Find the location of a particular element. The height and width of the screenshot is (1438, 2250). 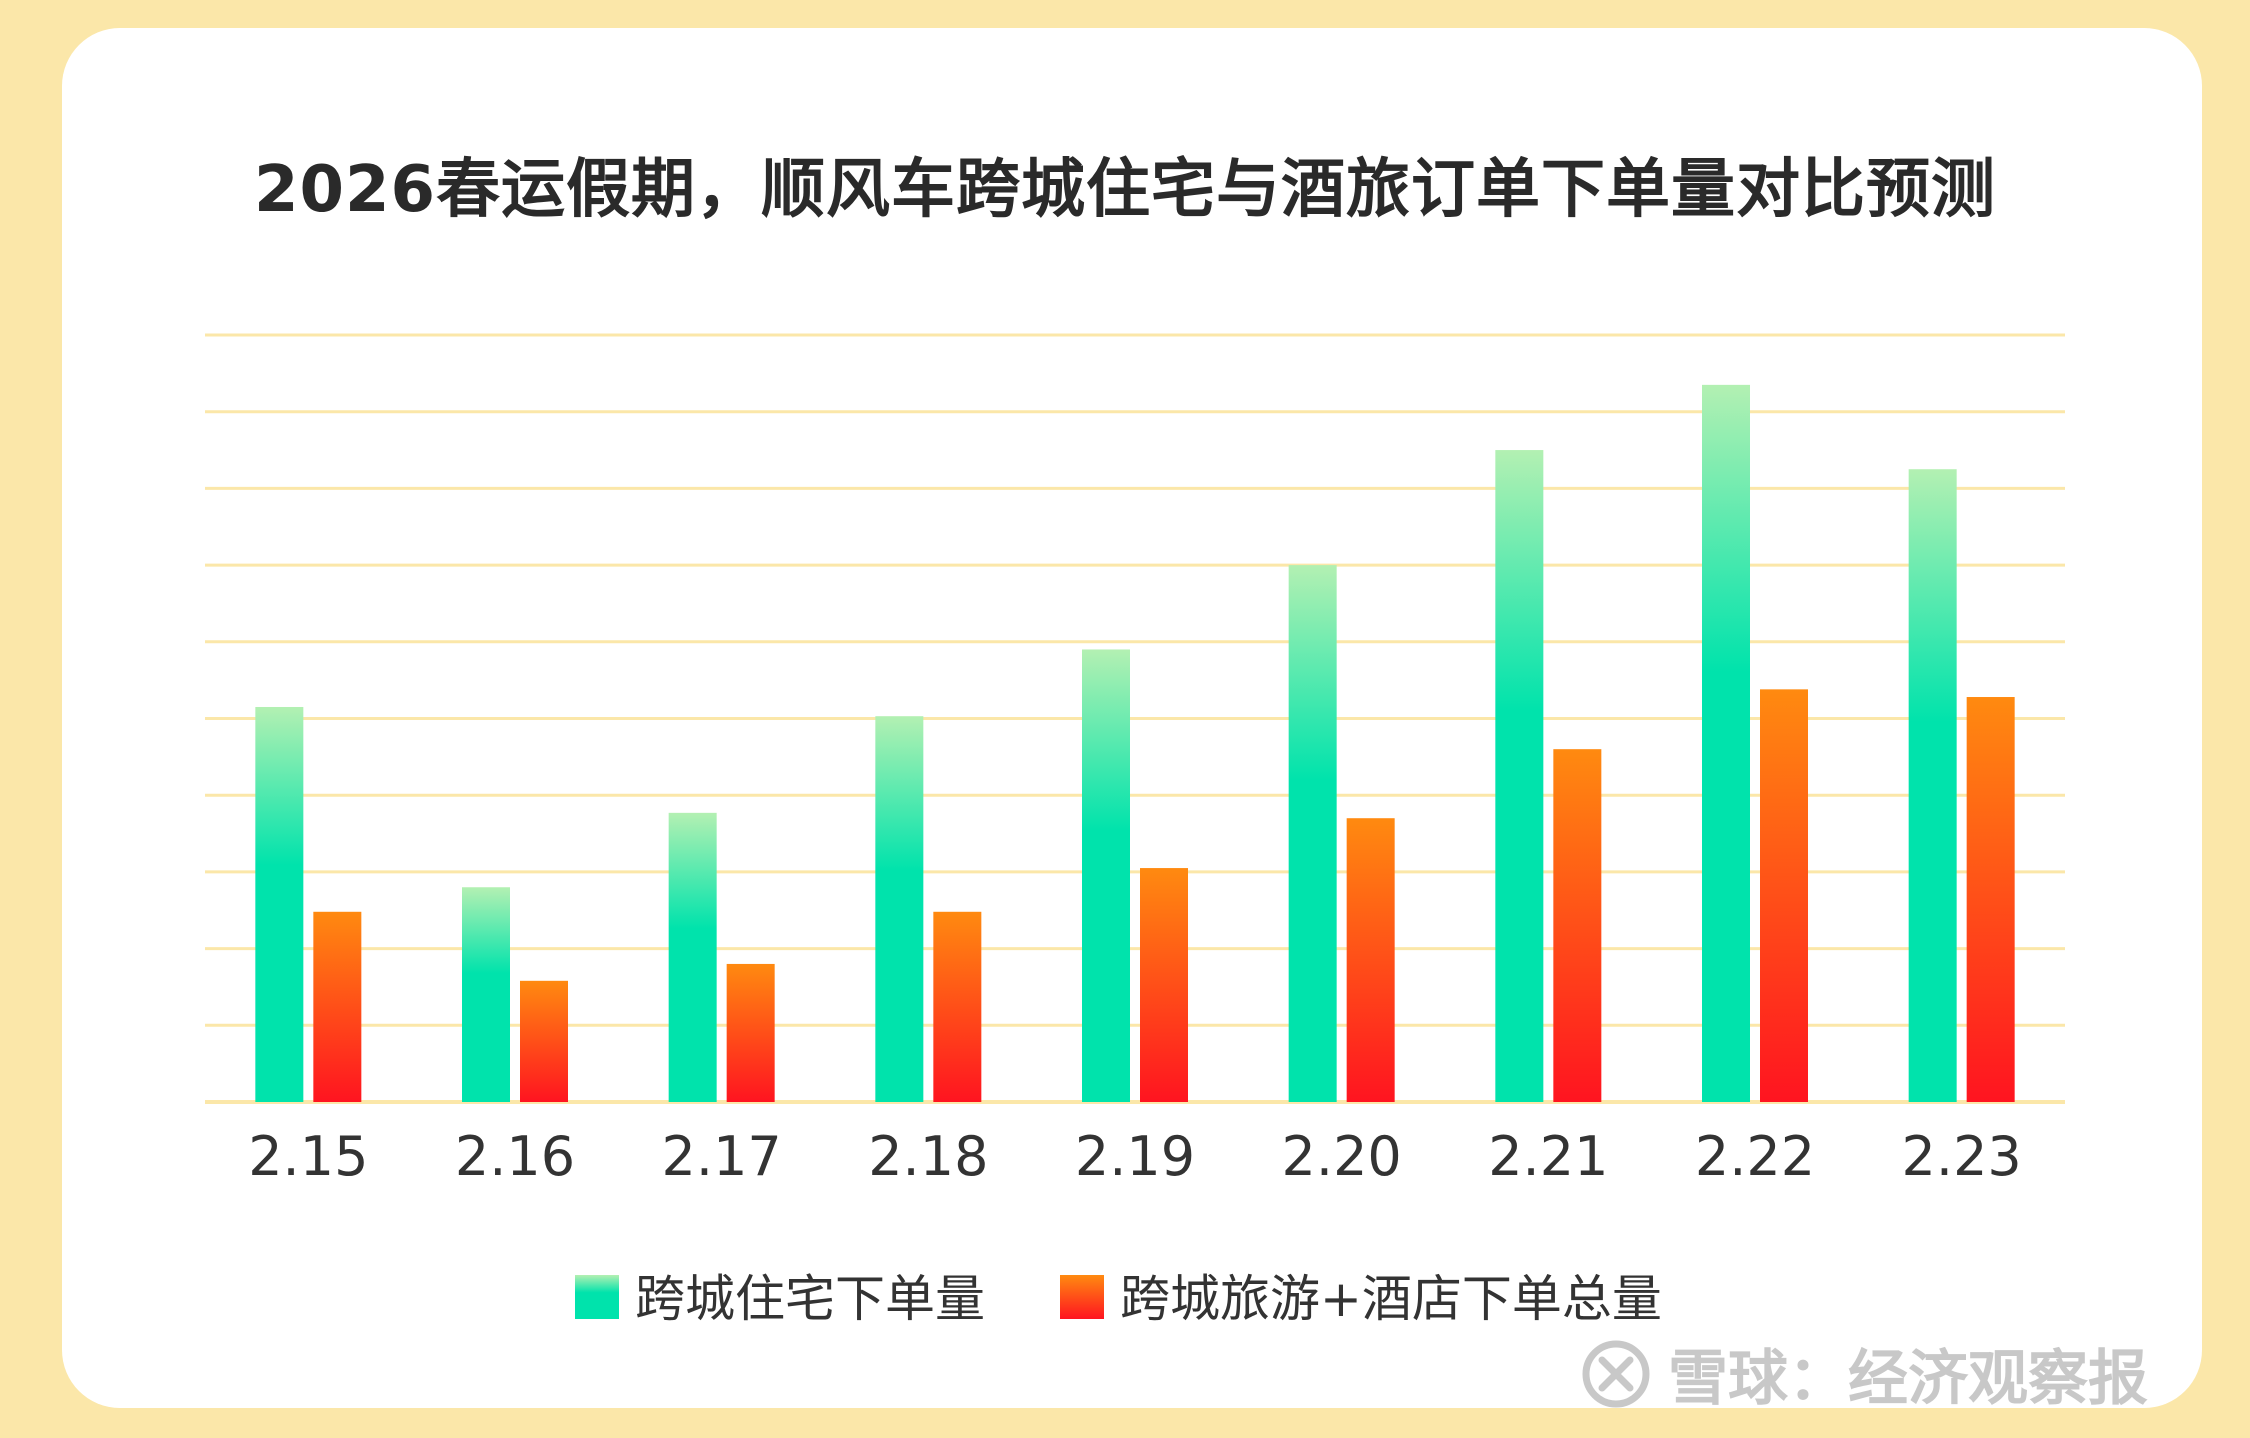

x-tick-label: 2.23 is located at coordinates (1962, 1156).